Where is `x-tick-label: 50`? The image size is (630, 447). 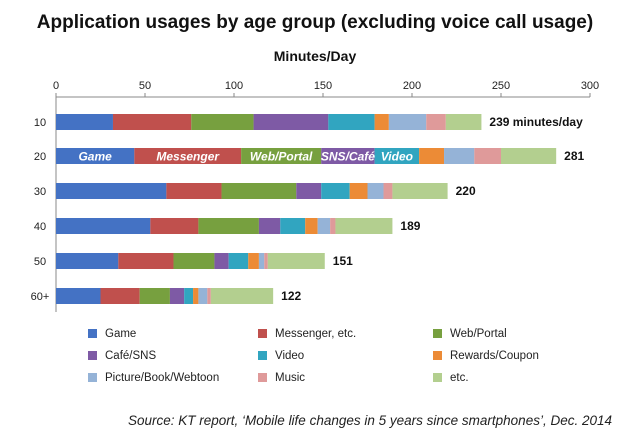
x-tick-label: 50 is located at coordinates (145, 86).